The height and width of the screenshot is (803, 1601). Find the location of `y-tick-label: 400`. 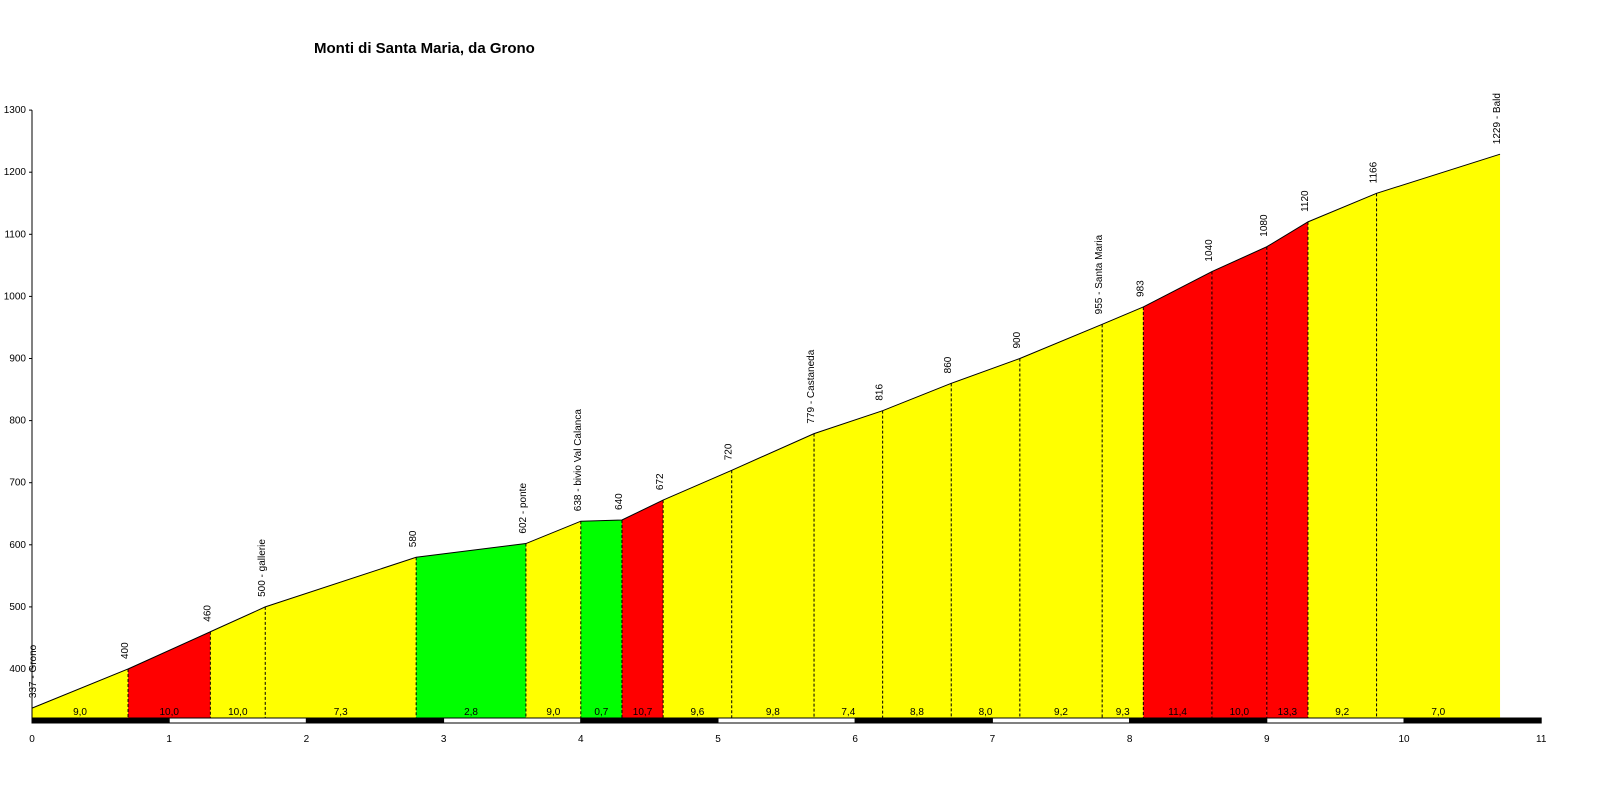

y-tick-label: 400 is located at coordinates (17, 669).